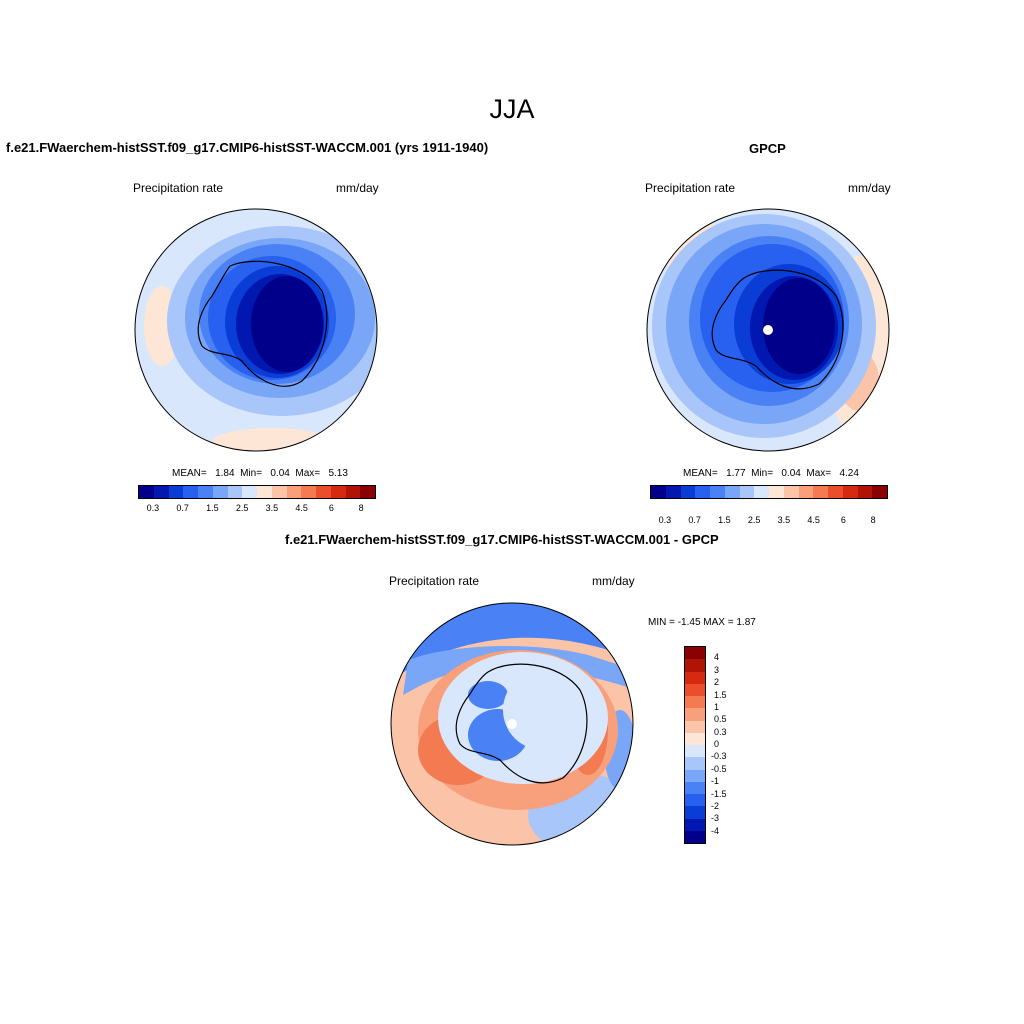 This screenshot has width=1024, height=1024. Describe the element at coordinates (357, 188) in the screenshot. I see `left-units-label: mm/day` at that location.